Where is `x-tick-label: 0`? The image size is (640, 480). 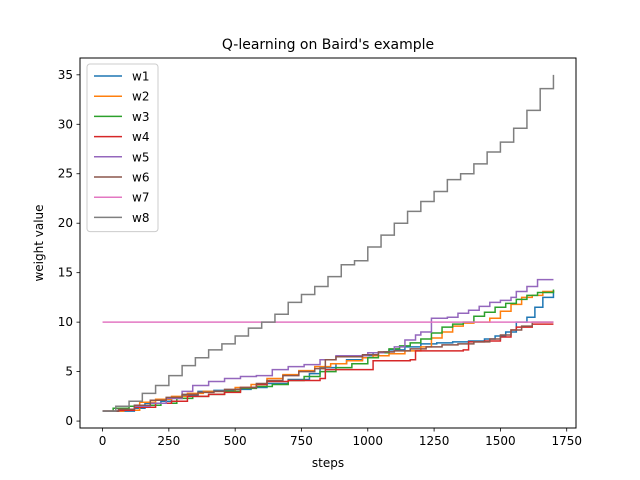 x-tick-label: 0 is located at coordinates (103, 441).